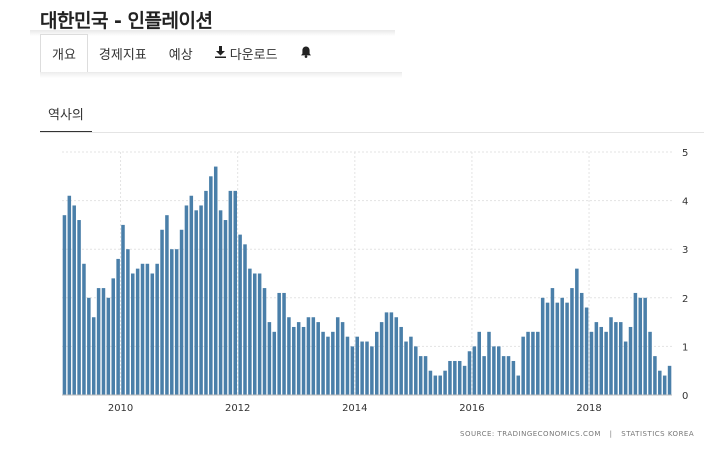  I want to click on tab-forecast: 예상, so click(181, 53).